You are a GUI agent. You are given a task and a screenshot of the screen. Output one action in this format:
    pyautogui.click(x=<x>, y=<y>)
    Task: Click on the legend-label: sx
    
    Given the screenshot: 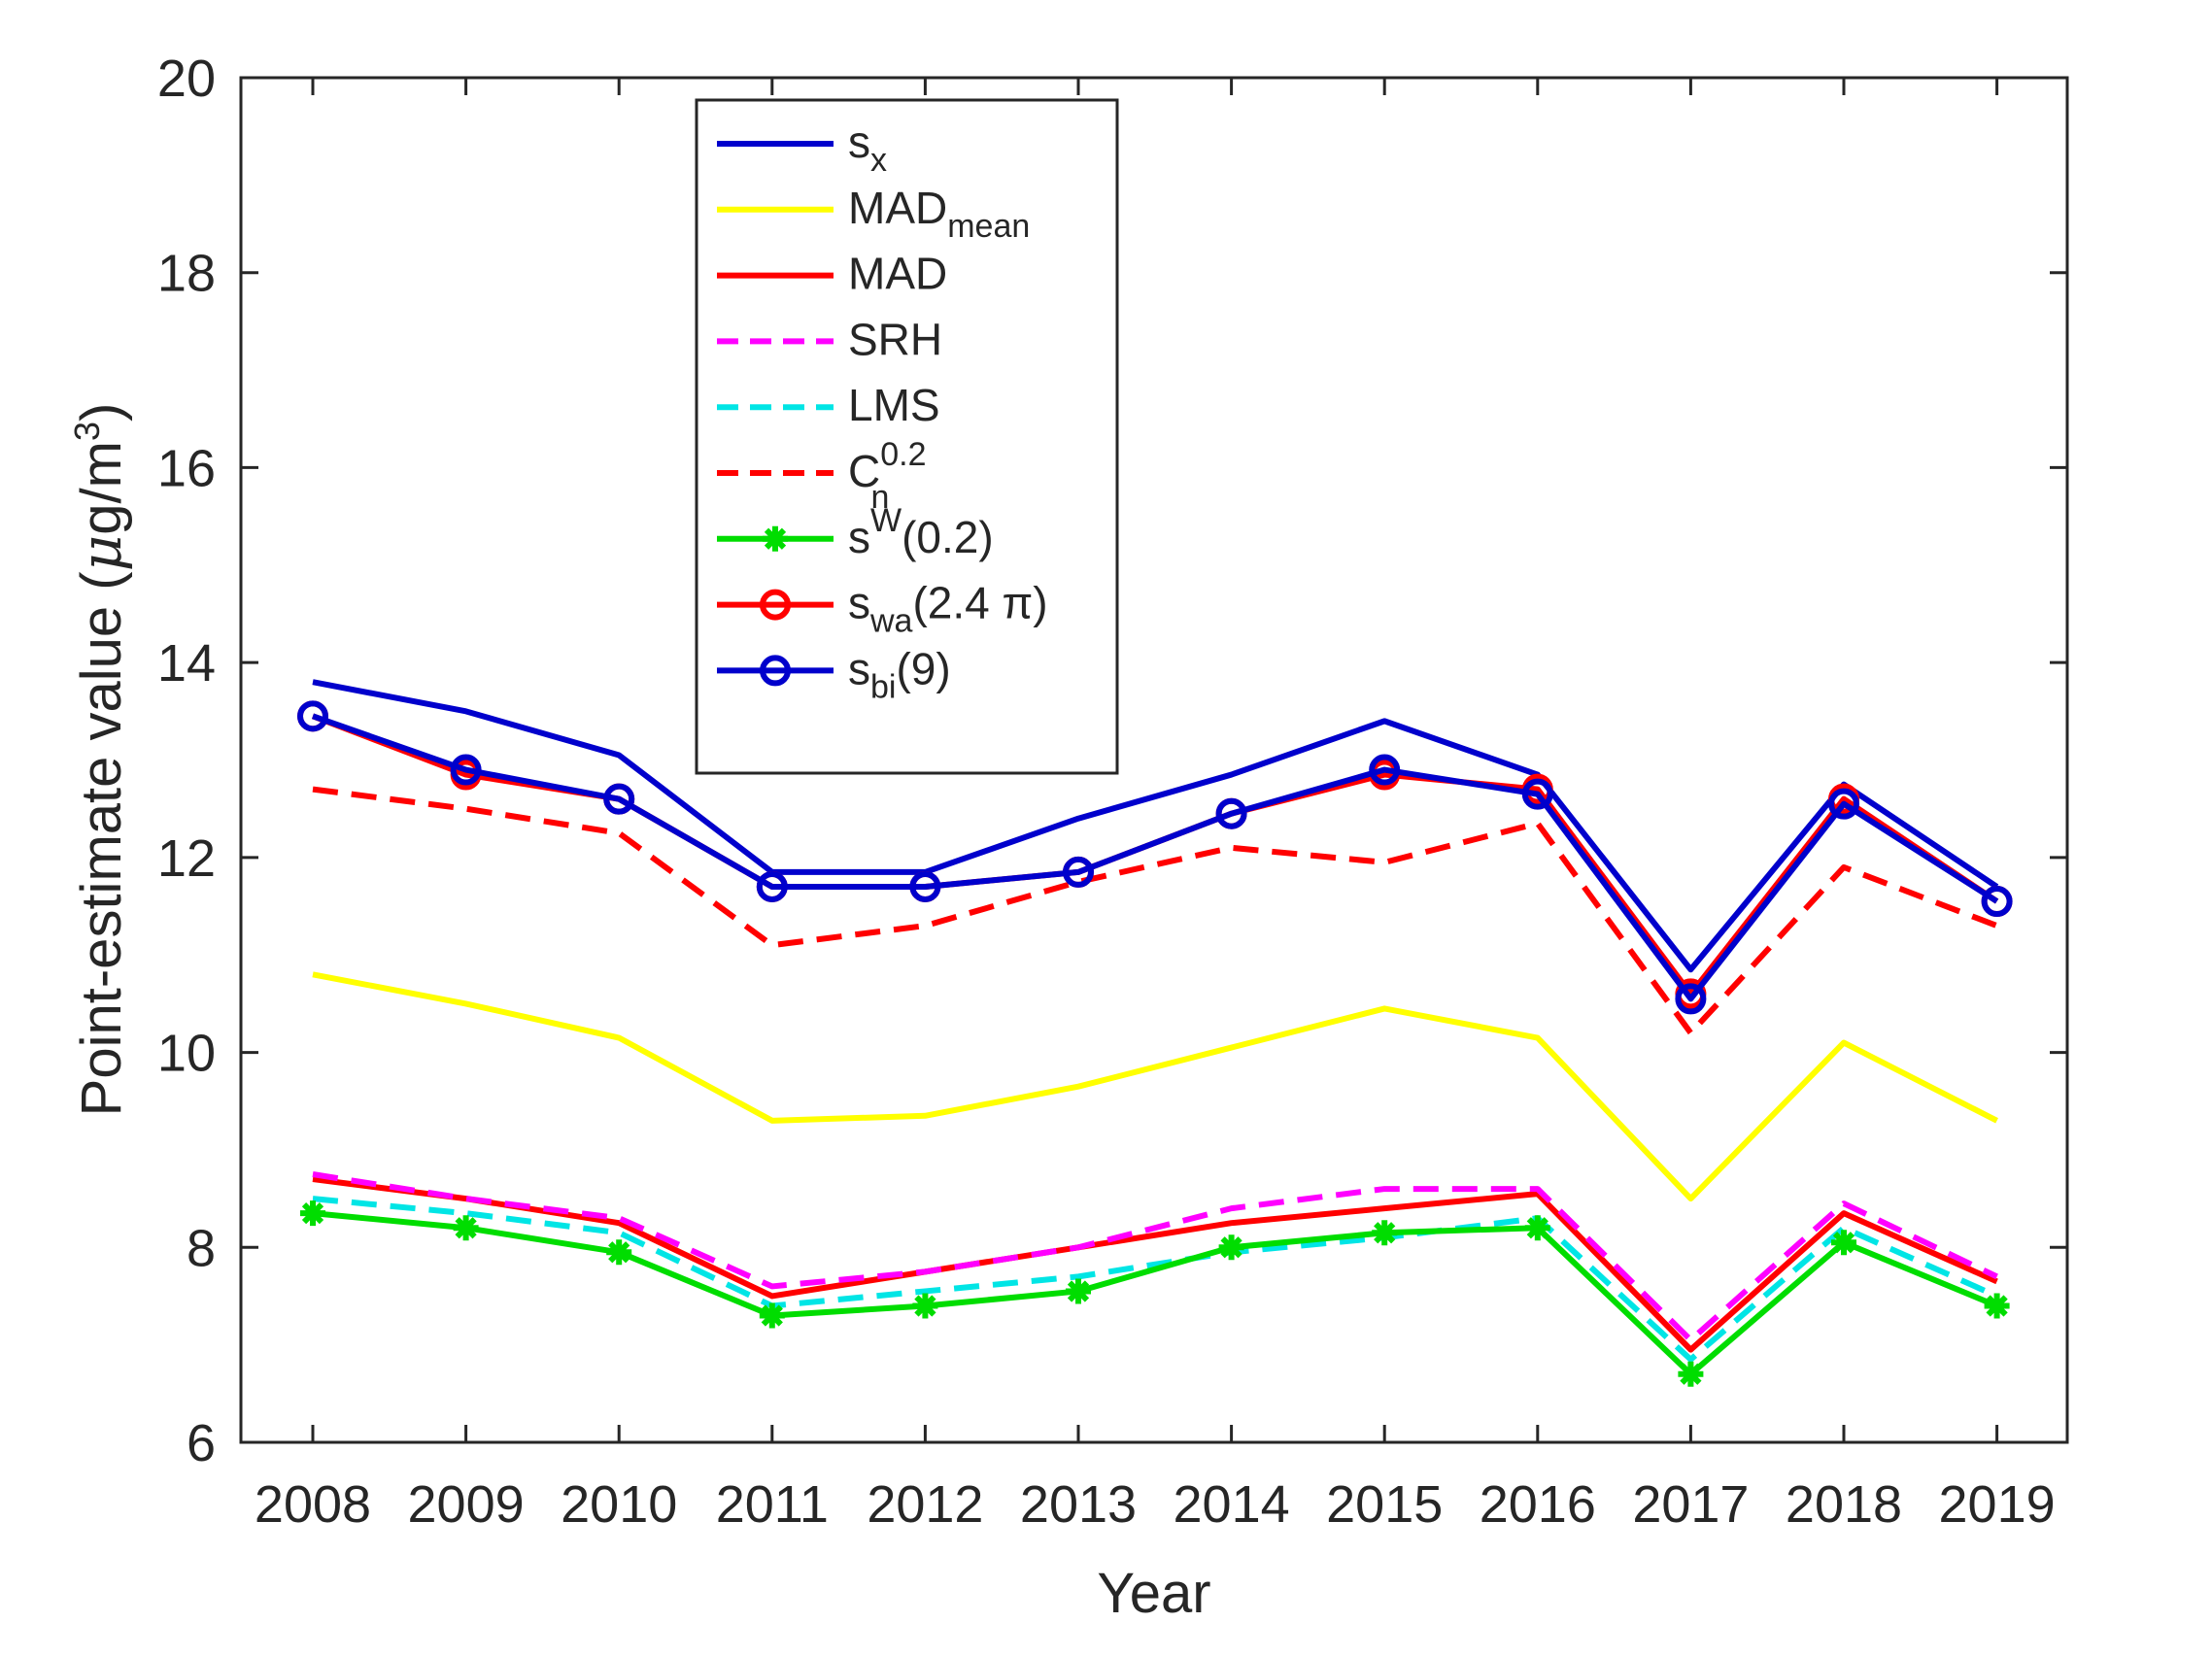 What is the action you would take?
    pyautogui.click(x=867, y=148)
    